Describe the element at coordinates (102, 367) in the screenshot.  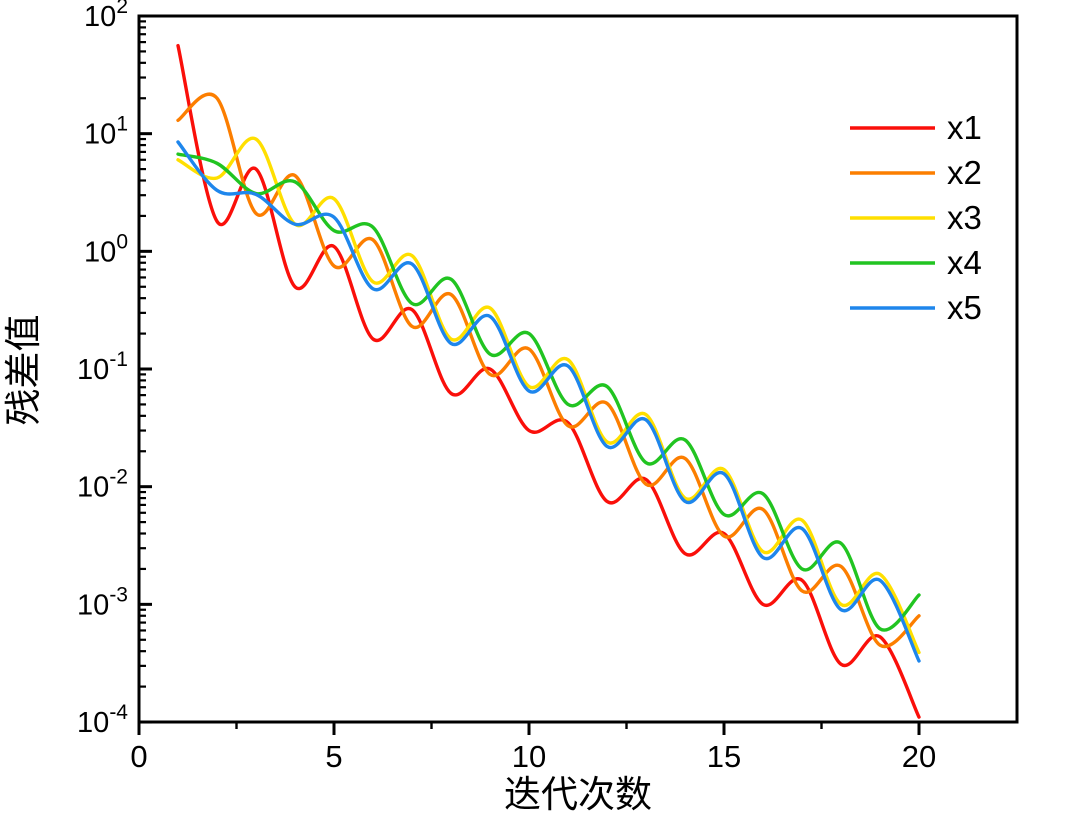
I see `y-tick-label: 10⁻¹` at that location.